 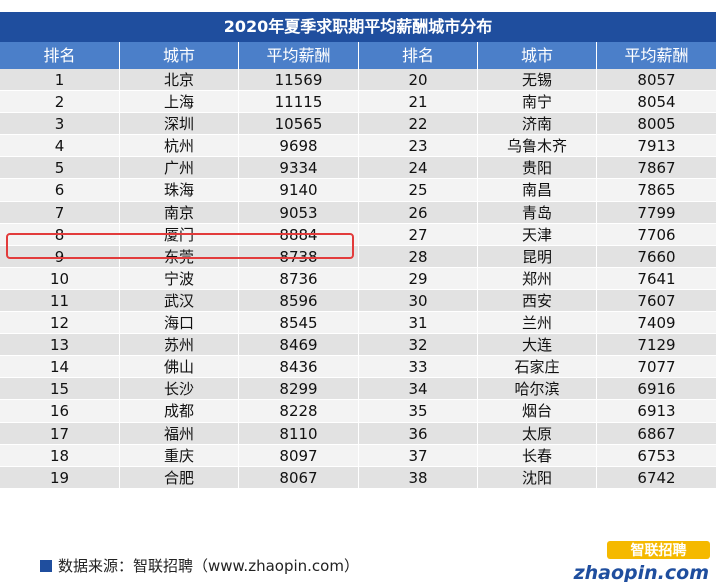 What do you see at coordinates (537, 367) in the screenshot?
I see `cell-city-2: 石家庄` at bounding box center [537, 367].